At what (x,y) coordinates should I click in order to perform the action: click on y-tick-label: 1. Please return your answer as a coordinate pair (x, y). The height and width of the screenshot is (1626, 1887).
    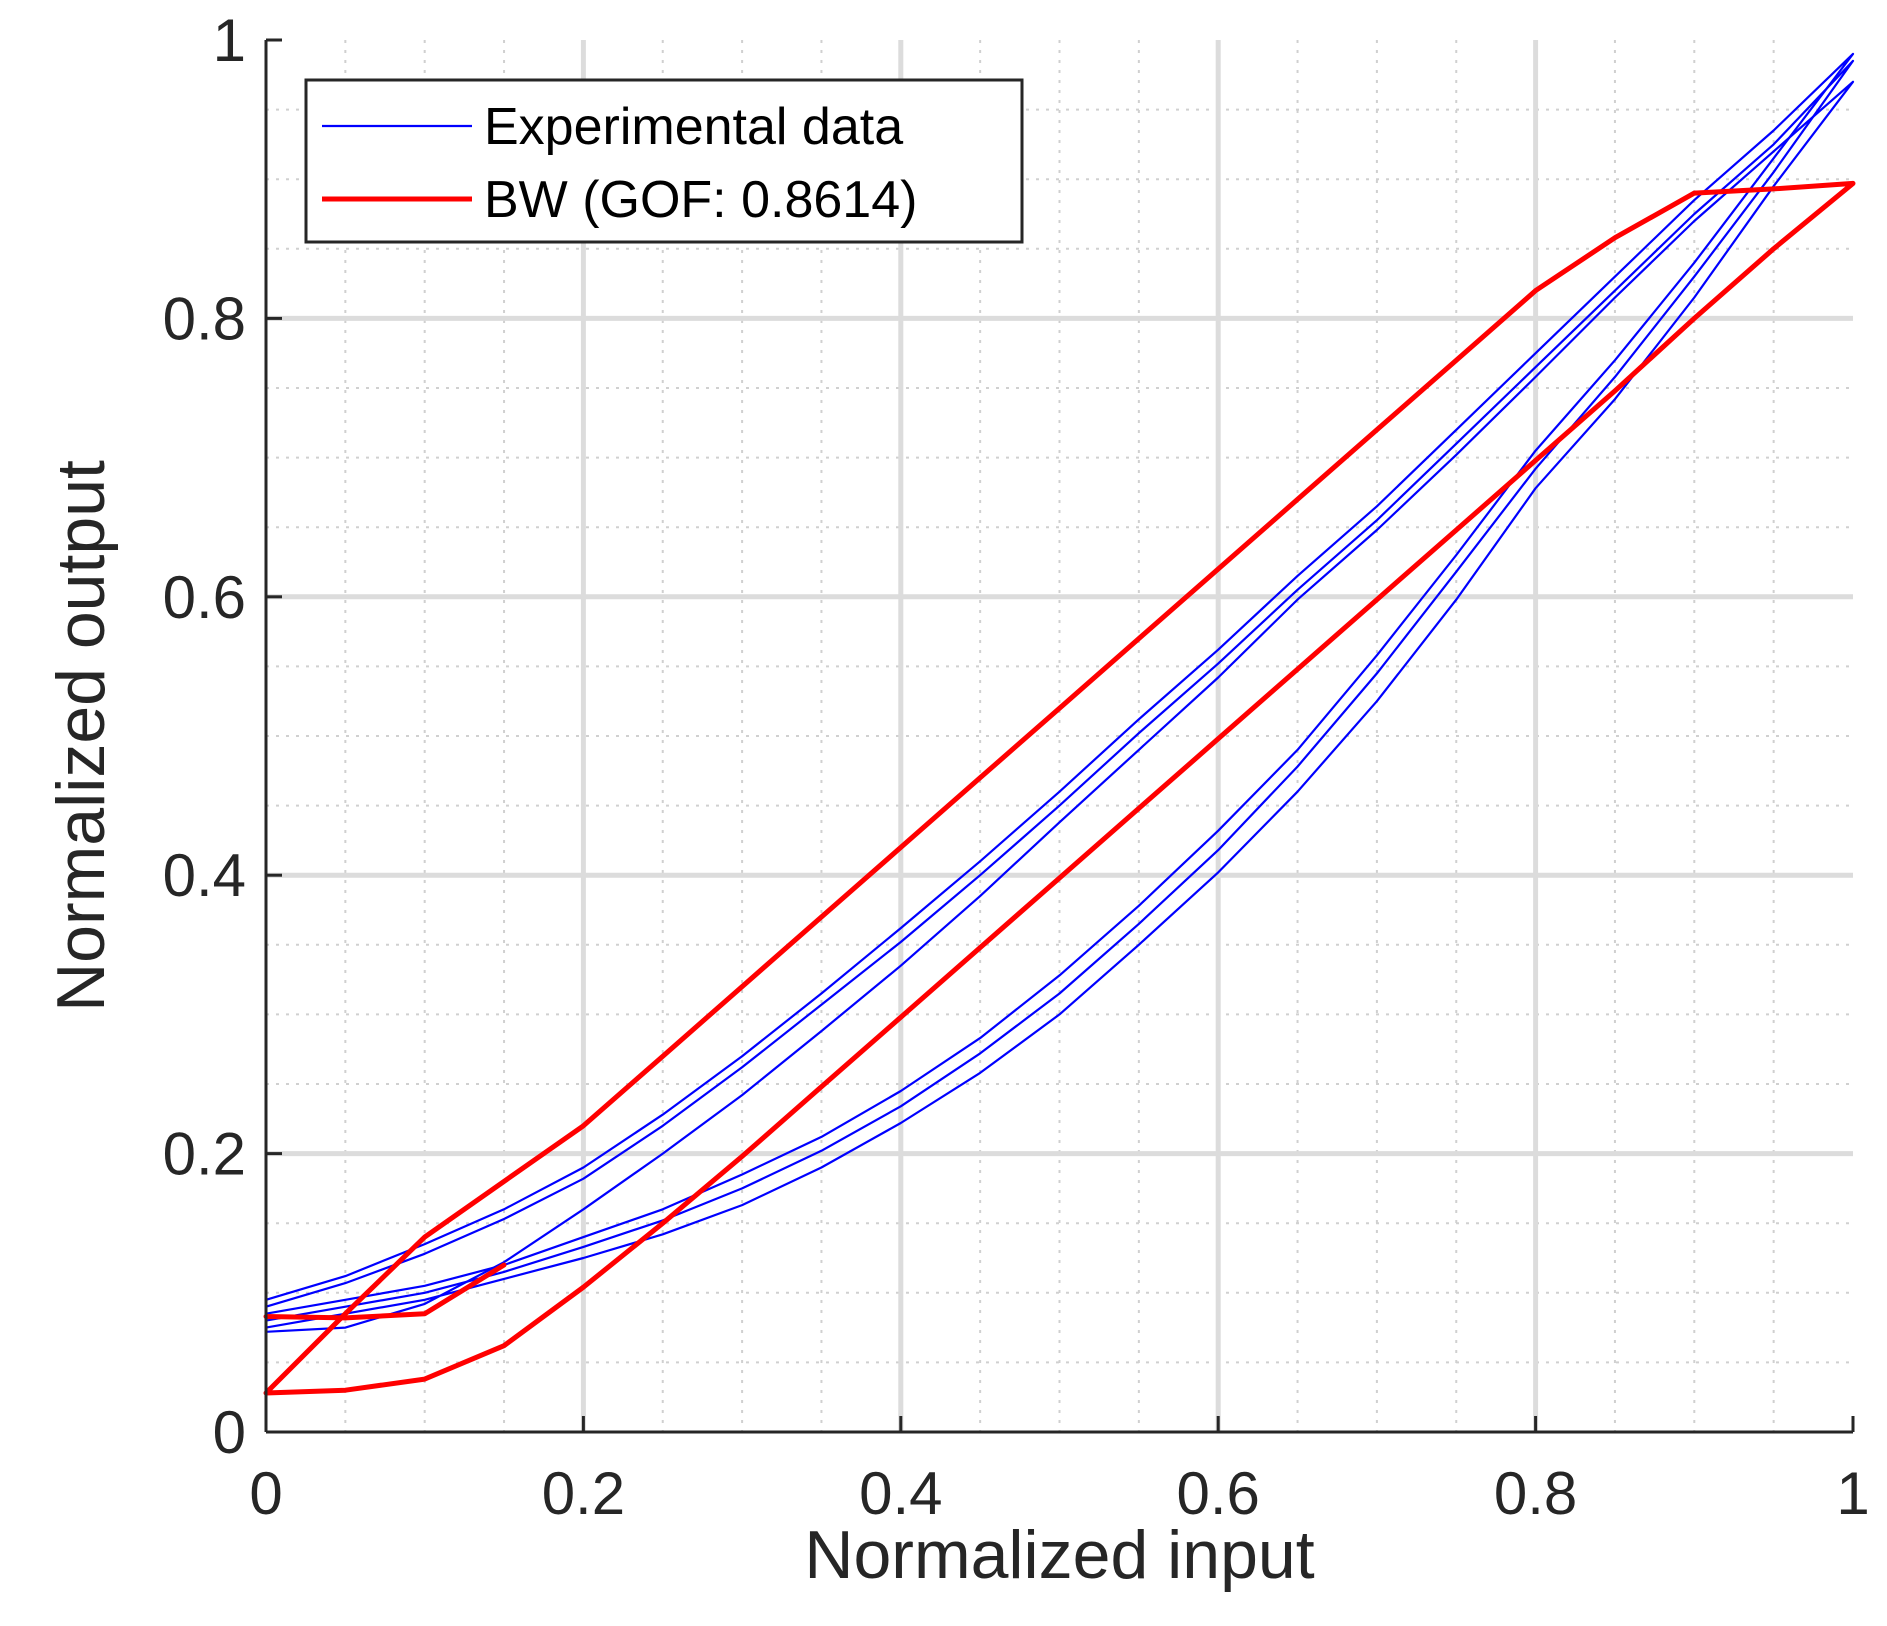
    Looking at the image, I should click on (229, 40).